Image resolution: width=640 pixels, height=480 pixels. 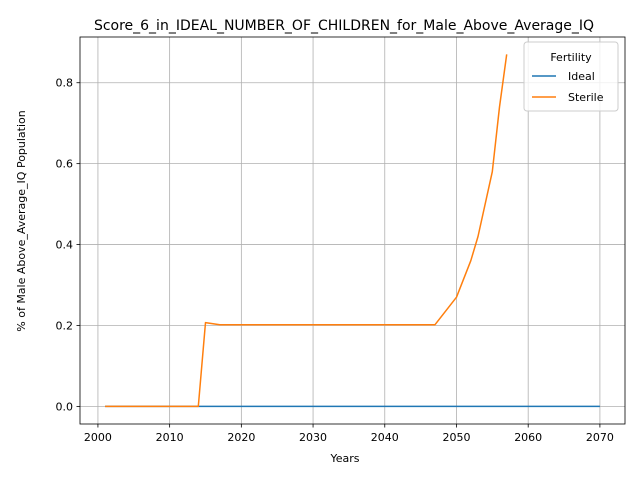 I want to click on x-tick-label: 2030, so click(x=313, y=437).